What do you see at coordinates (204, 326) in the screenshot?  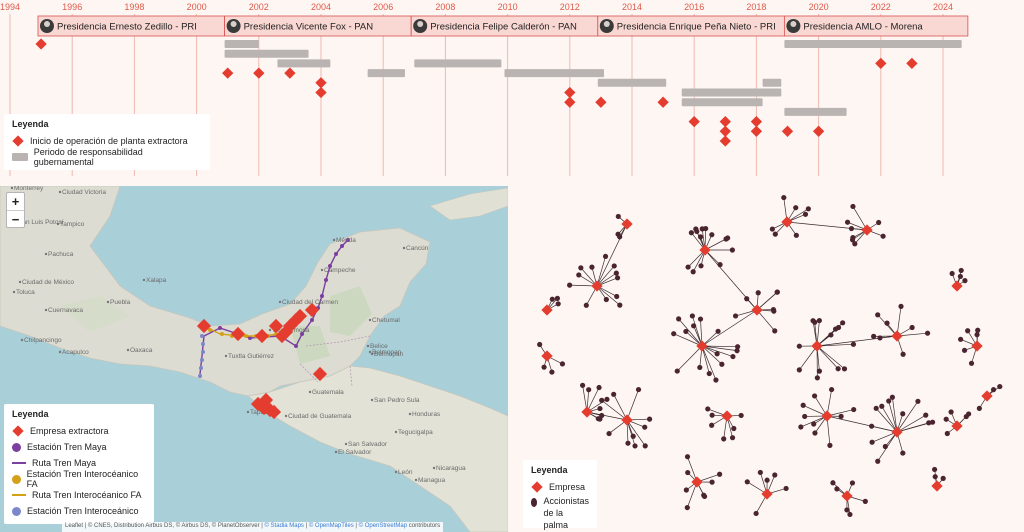 I see `extractor-company-marker` at bounding box center [204, 326].